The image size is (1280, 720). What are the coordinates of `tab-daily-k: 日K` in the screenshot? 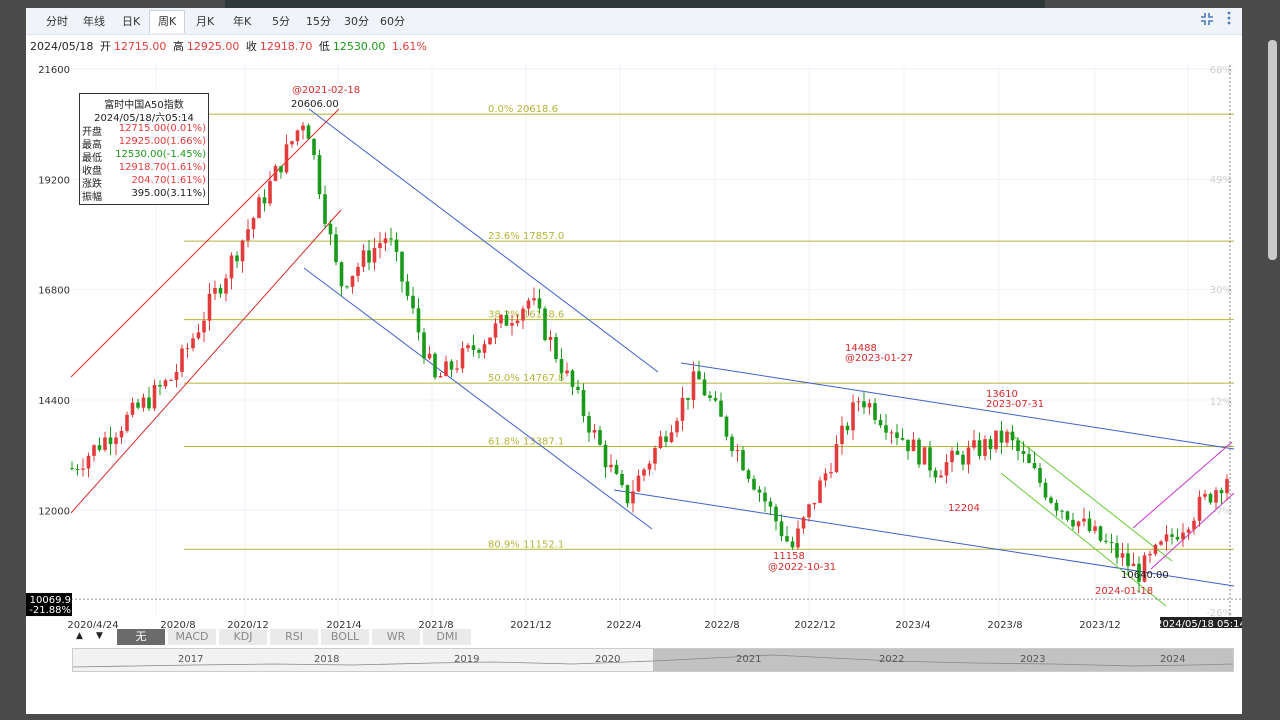 It's located at (131, 21).